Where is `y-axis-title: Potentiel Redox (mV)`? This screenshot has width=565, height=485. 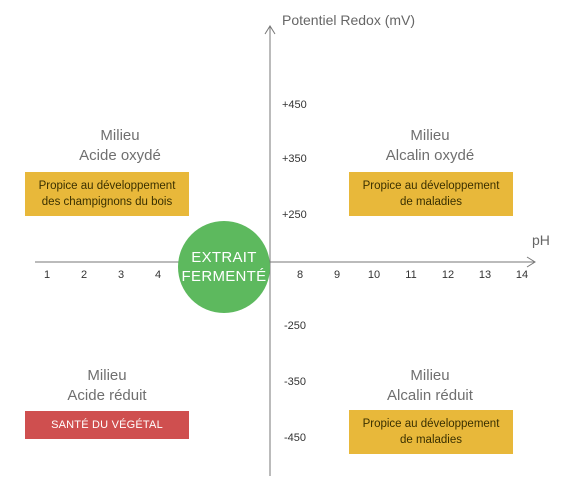 y-axis-title: Potentiel Redox (mV) is located at coordinates (349, 20).